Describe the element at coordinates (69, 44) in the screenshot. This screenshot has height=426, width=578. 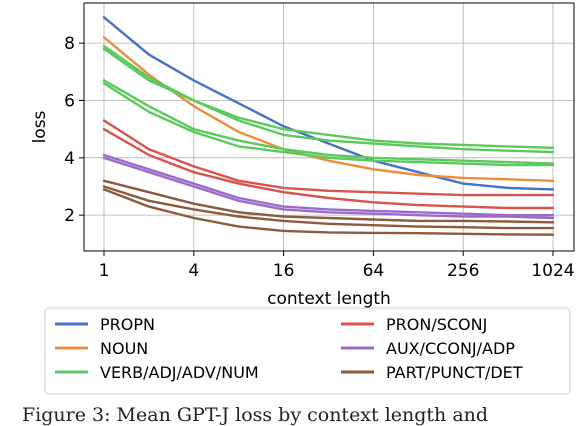
I see `y-tick-label: 8` at that location.